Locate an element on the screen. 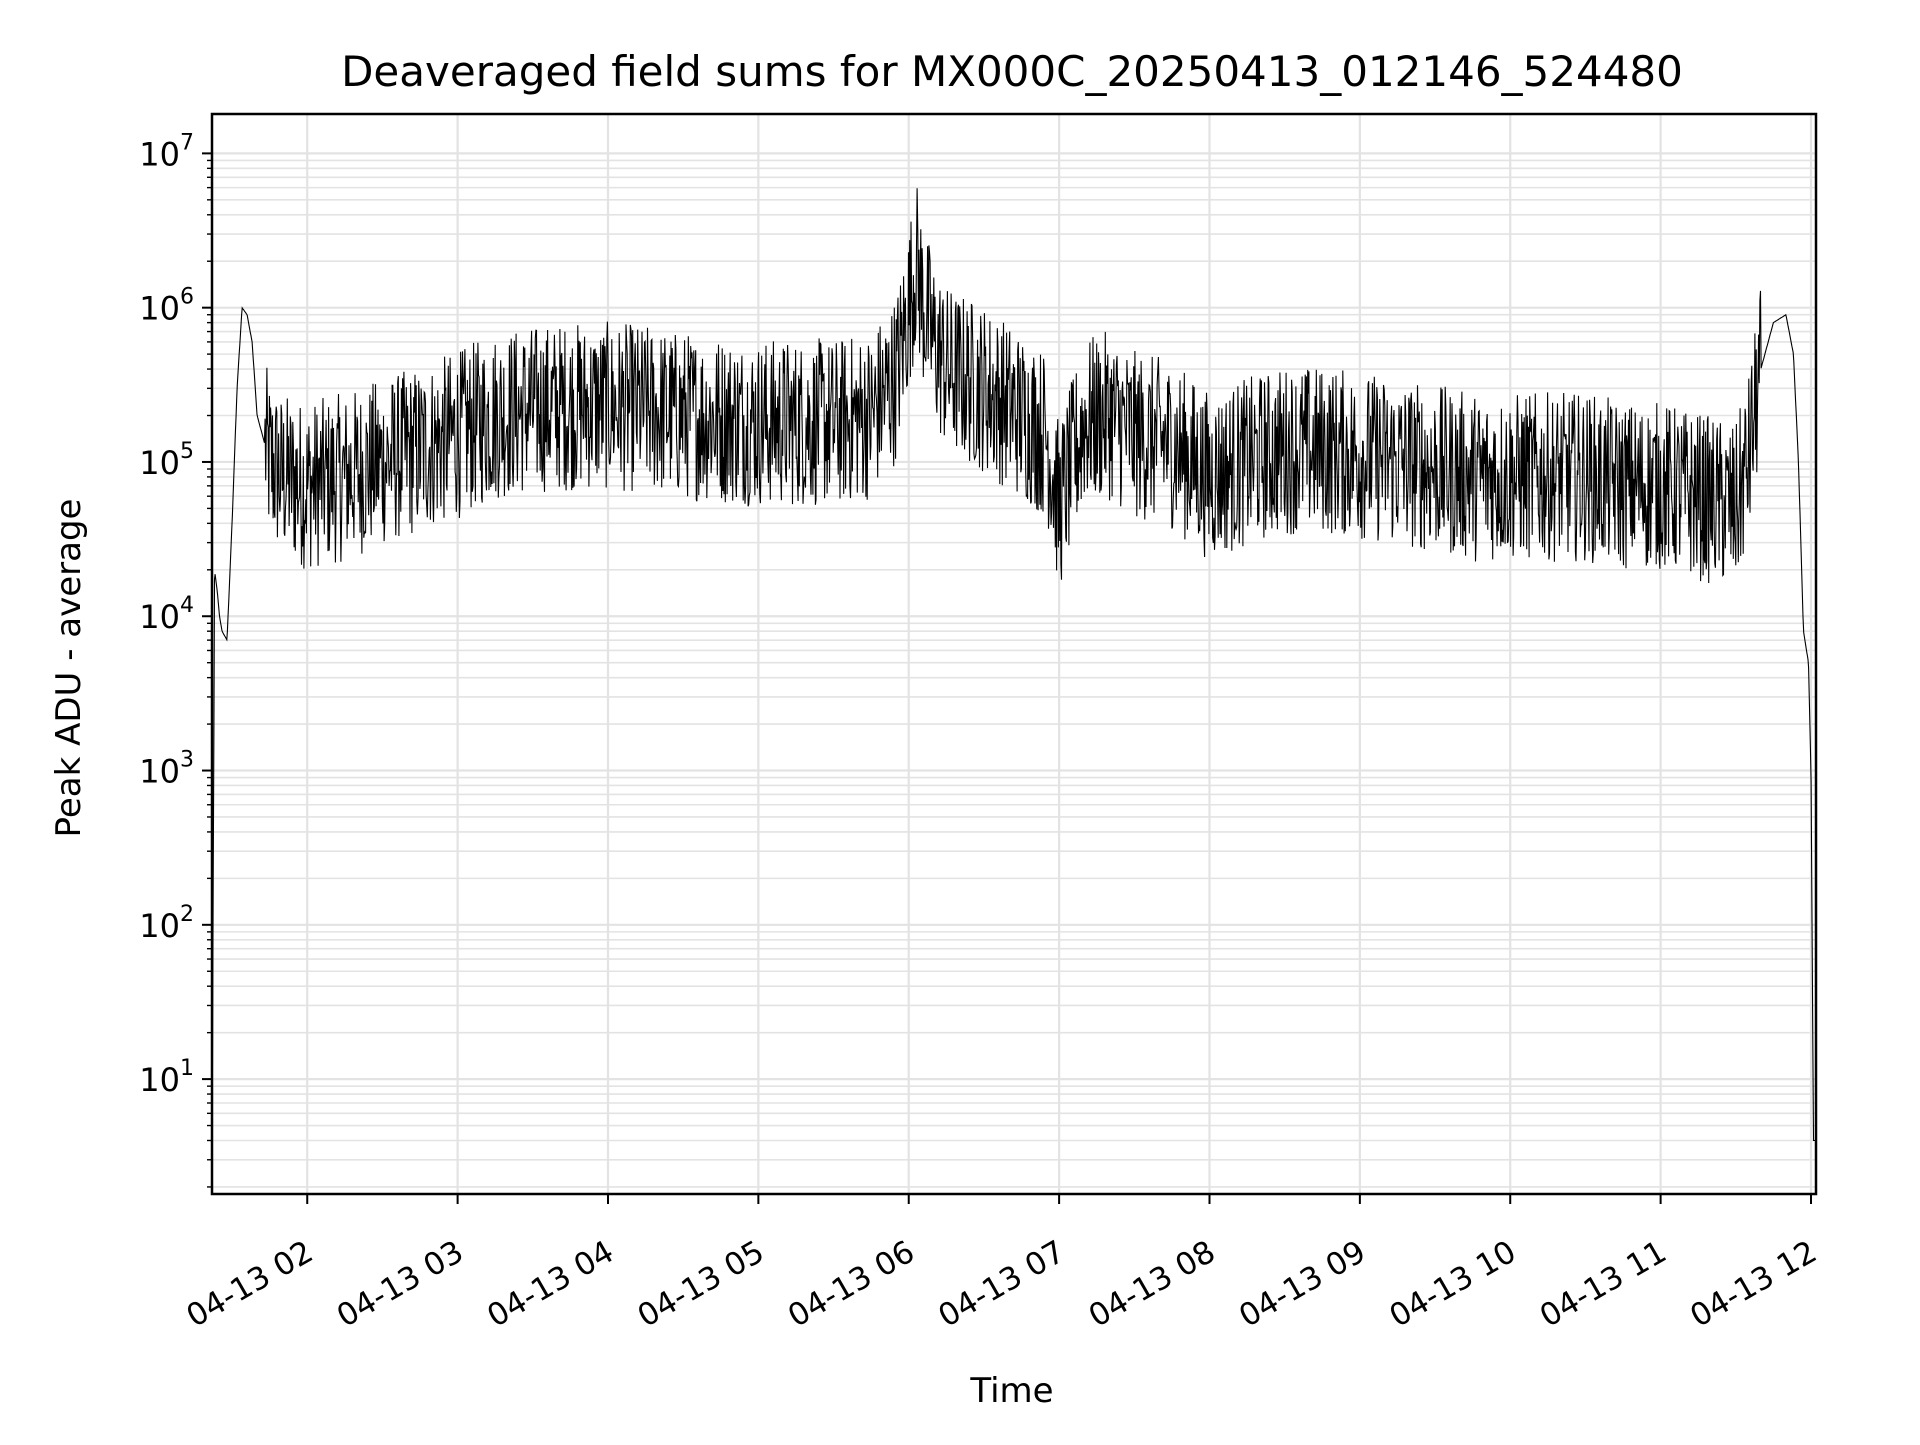 This screenshot has height=1445, width=1920. y-tick-label: 10⁴ is located at coordinates (166, 614).